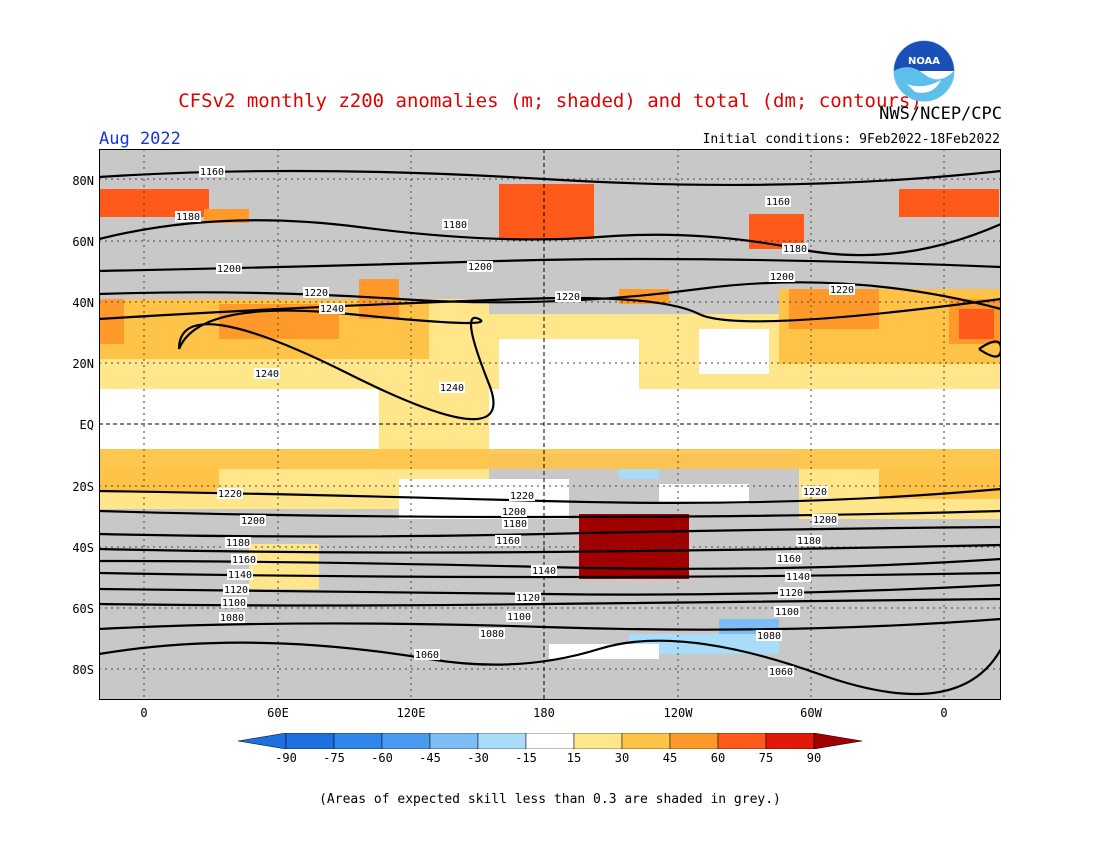 This screenshot has height=850, width=1100. Describe the element at coordinates (814, 758) in the screenshot. I see `colorbar-label: 90` at that location.